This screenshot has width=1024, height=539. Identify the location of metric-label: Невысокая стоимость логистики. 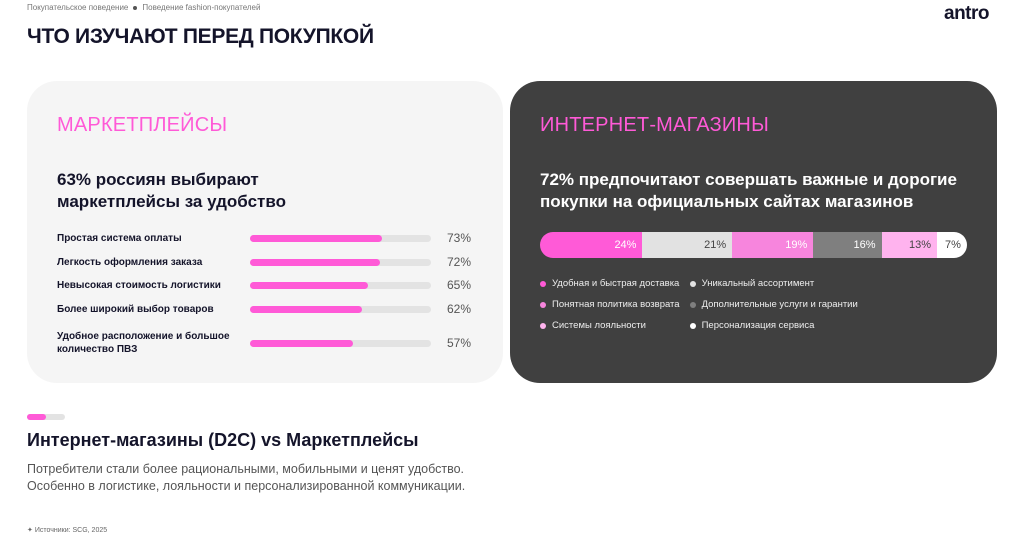
(139, 285).